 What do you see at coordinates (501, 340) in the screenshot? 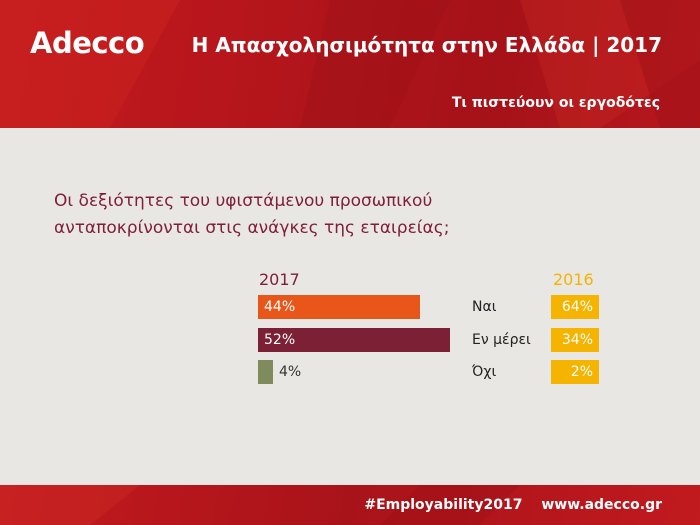
I see `category-label-en-merei: Εν μέρει` at bounding box center [501, 340].